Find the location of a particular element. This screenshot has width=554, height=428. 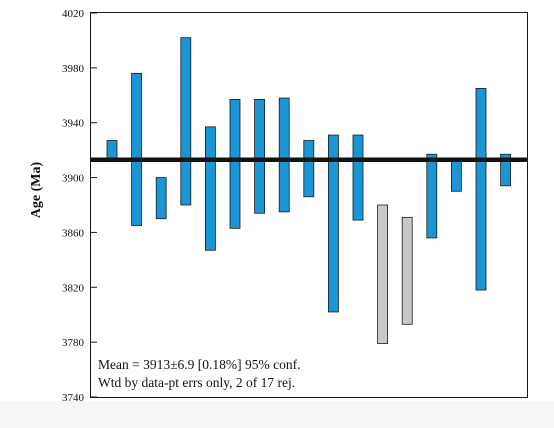

y-tick-label: 4020 is located at coordinates (73, 14).